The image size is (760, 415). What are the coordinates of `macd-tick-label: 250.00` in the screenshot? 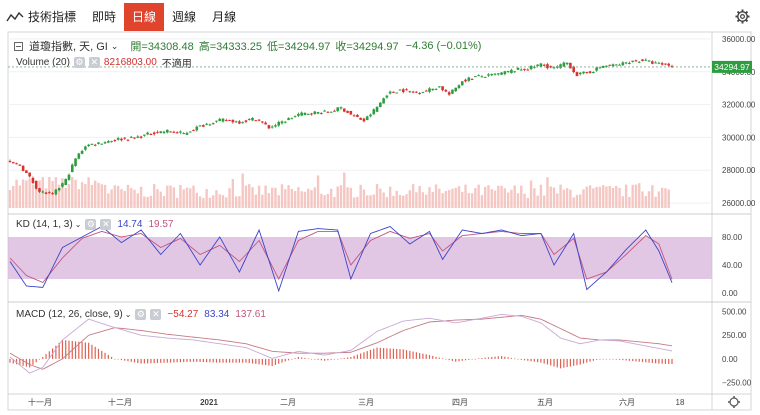 It's located at (734, 335).